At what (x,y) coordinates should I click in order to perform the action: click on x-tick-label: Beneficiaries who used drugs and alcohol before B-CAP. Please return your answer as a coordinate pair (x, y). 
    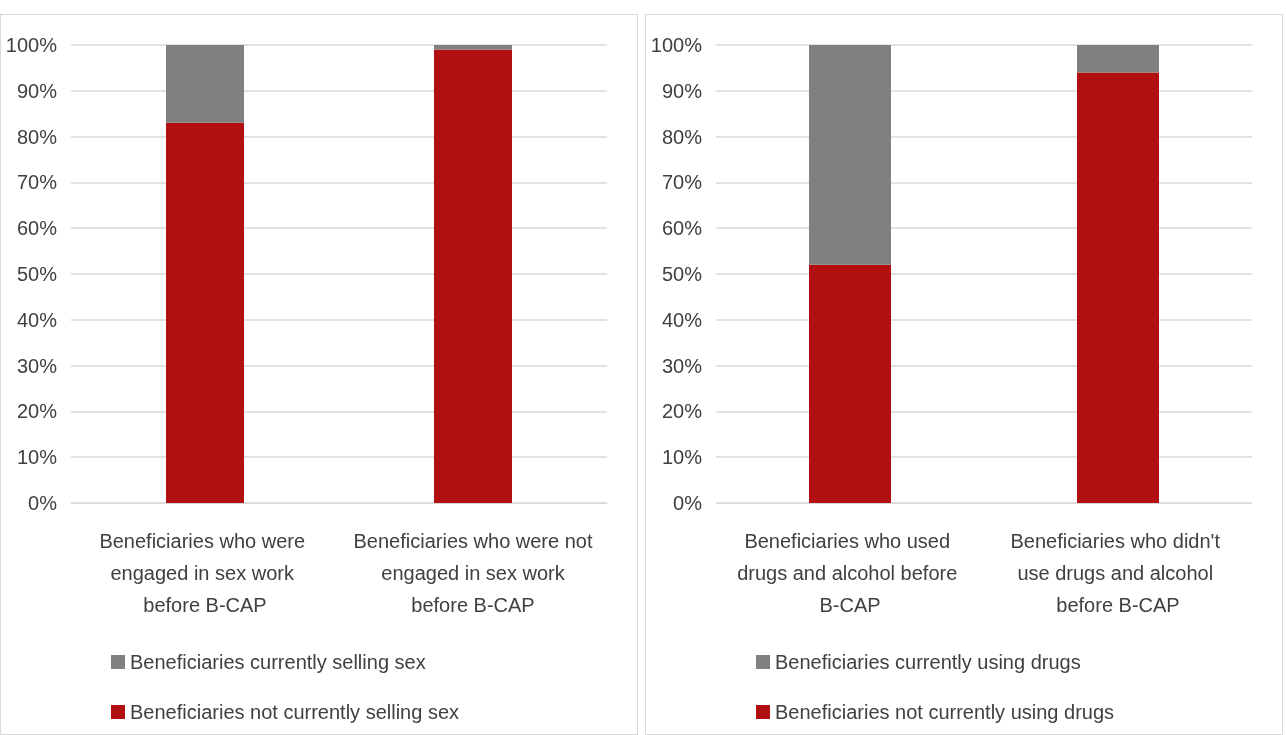
    Looking at the image, I should click on (850, 573).